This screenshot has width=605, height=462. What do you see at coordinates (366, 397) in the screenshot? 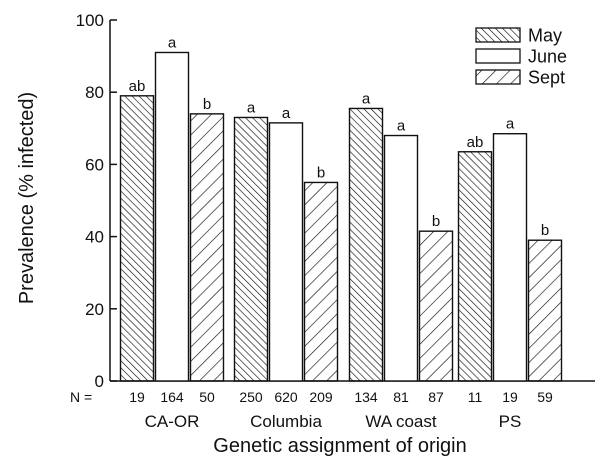
I see `sample-size-label: 134` at bounding box center [366, 397].